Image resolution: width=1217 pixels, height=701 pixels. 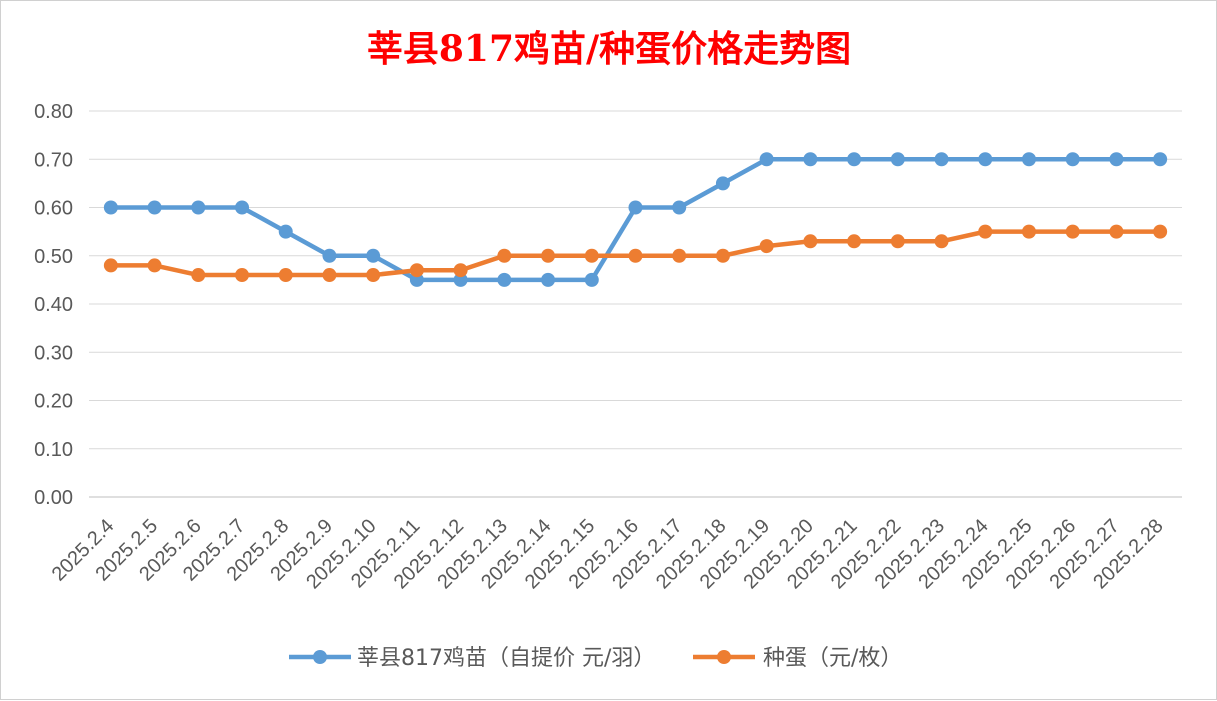 I want to click on legend-item-2: 种蛋（元/枚）, so click(x=797, y=658).